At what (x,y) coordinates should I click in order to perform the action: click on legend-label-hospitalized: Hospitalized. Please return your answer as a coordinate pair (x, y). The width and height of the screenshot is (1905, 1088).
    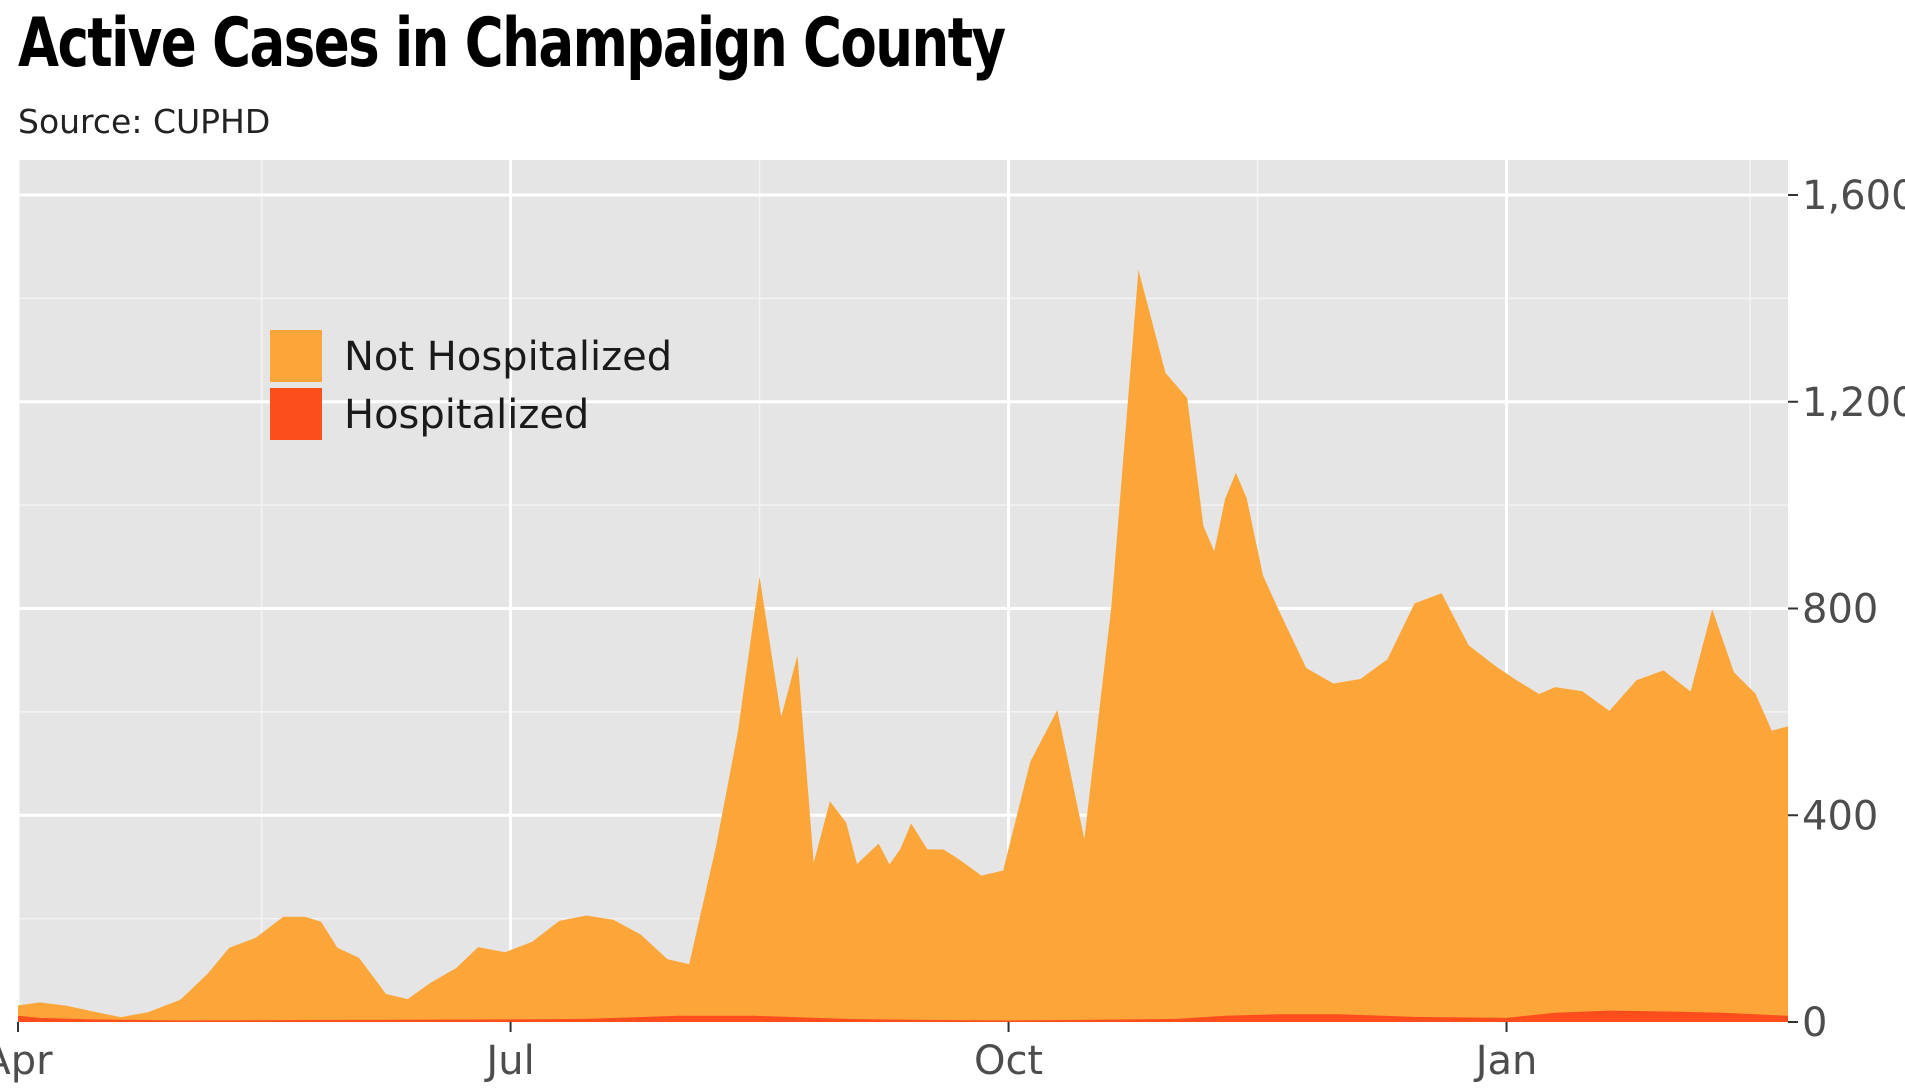
    Looking at the image, I should click on (466, 415).